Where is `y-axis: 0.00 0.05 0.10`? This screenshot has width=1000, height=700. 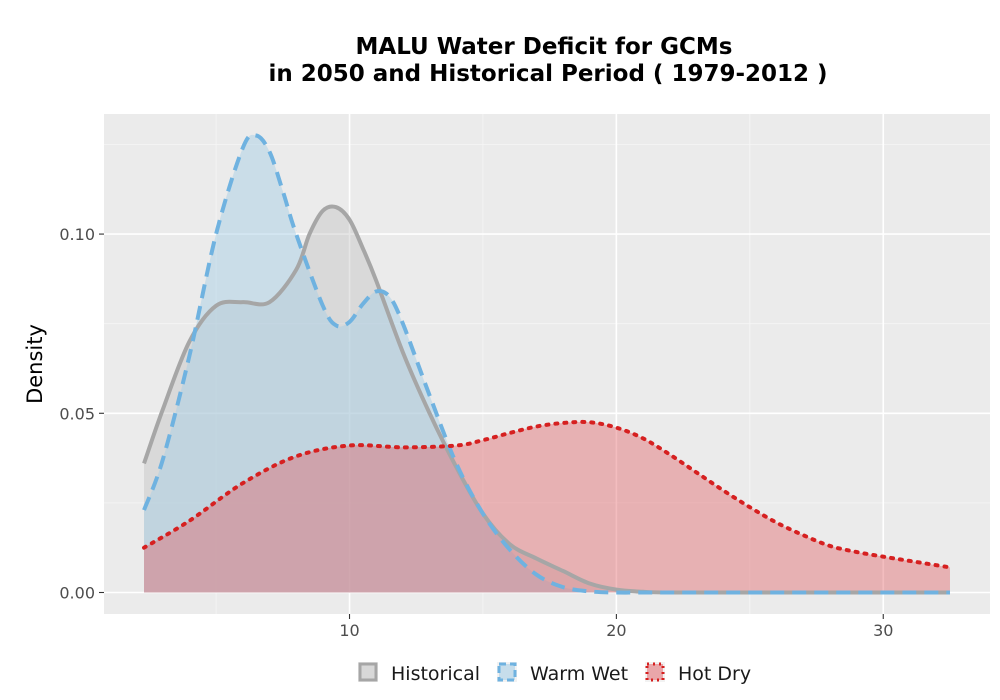 y-axis: 0.00 0.05 0.10 is located at coordinates (81, 413).